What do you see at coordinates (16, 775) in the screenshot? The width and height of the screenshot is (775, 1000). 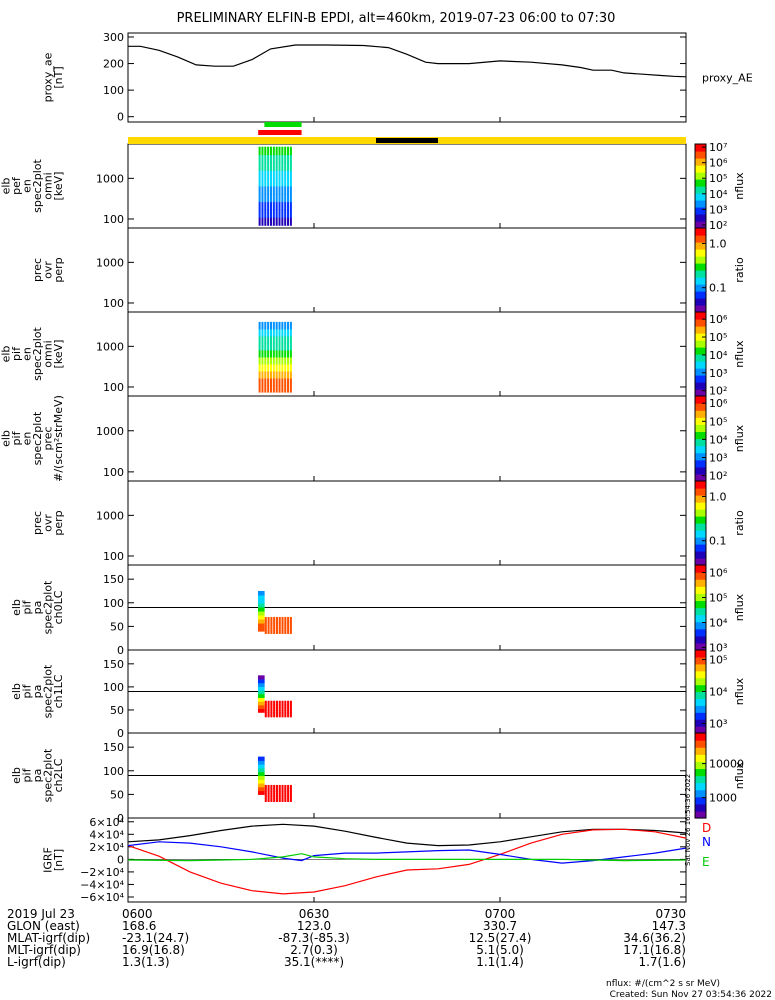 I see `y-label-line: elb` at bounding box center [16, 775].